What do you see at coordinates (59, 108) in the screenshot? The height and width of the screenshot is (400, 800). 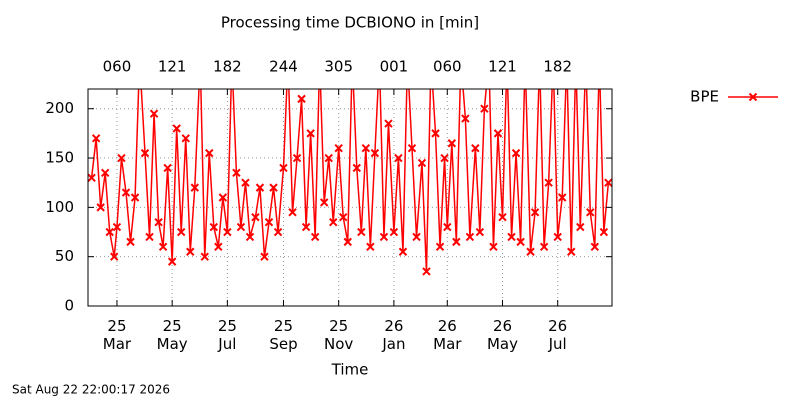 I see `y-tick-label: 200` at bounding box center [59, 108].